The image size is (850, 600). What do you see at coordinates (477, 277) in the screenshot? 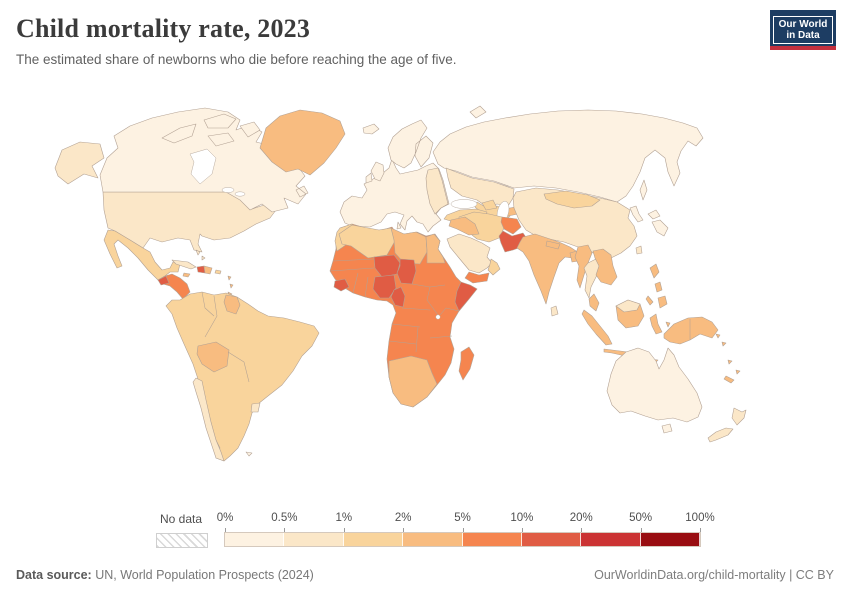
I see `region-yemen` at bounding box center [477, 277].